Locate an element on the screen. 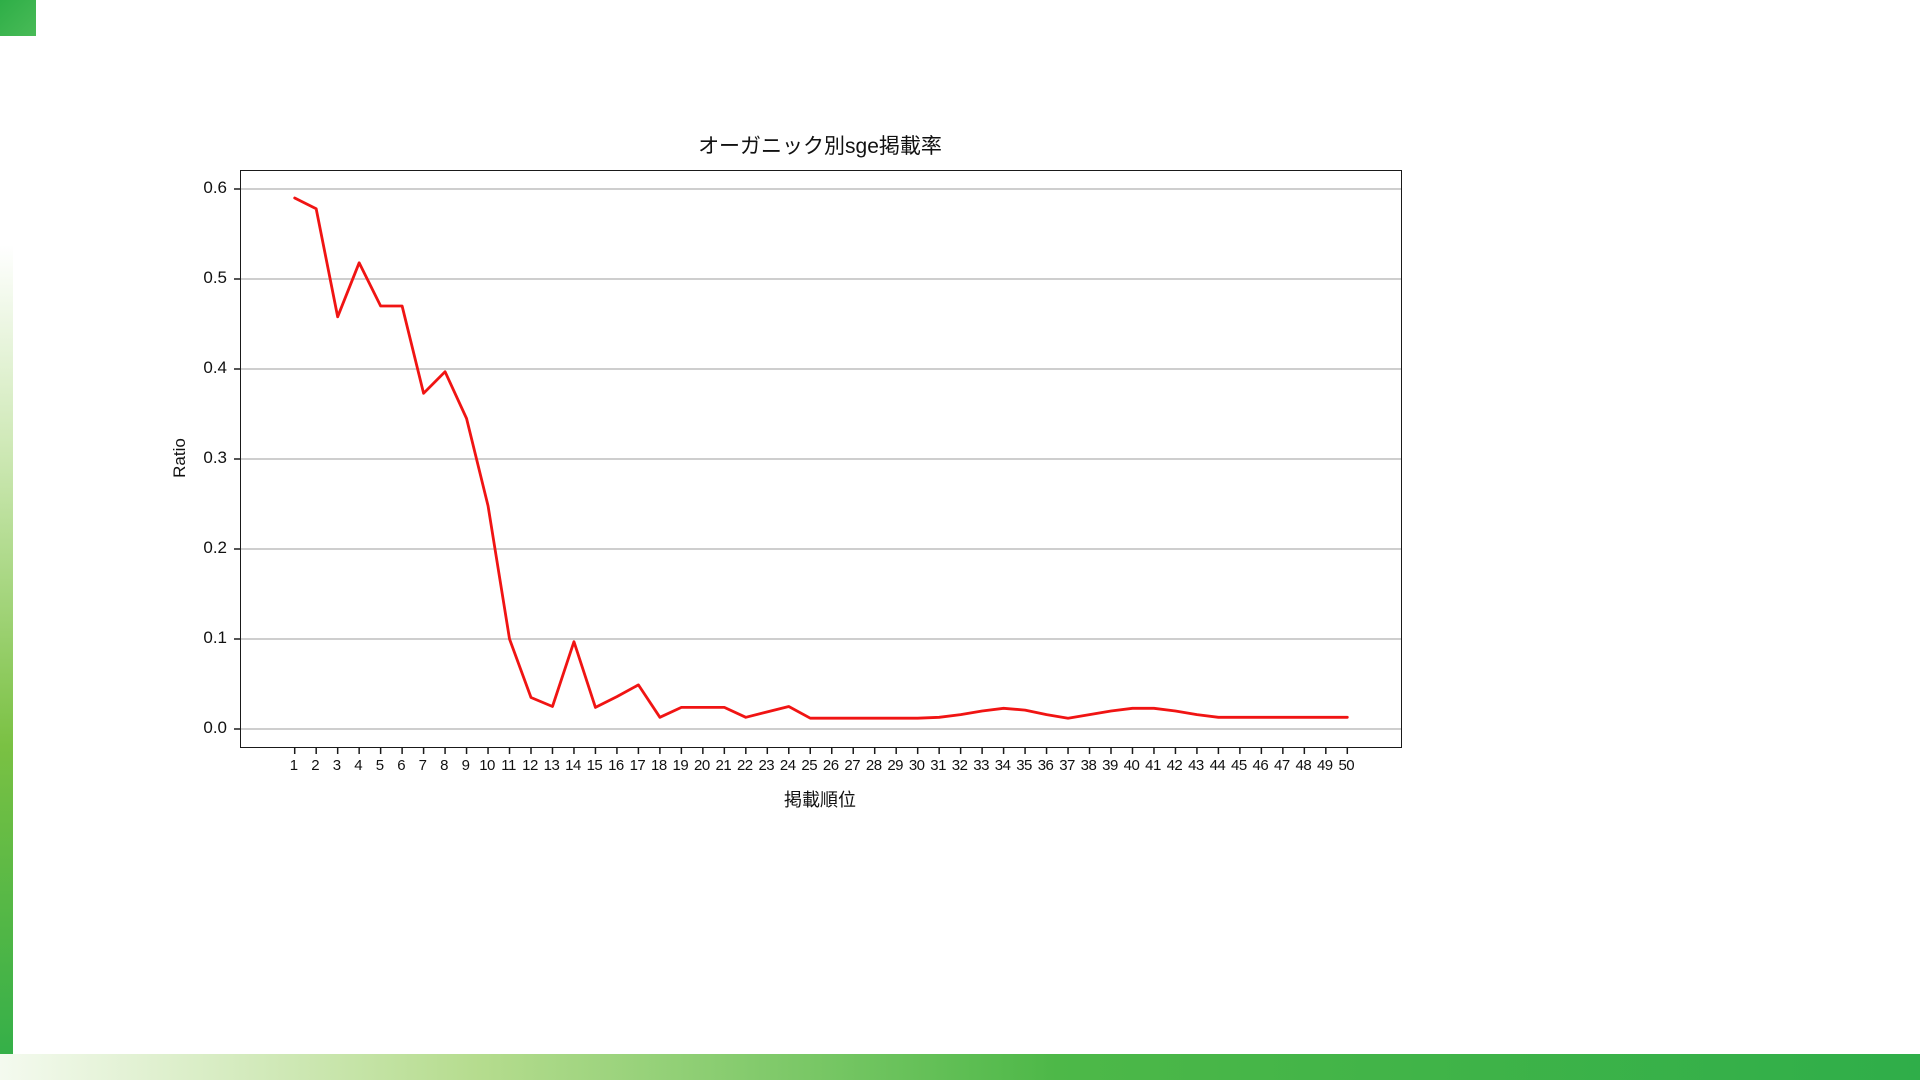  y-tick-label: 0.0 is located at coordinates (215, 727).